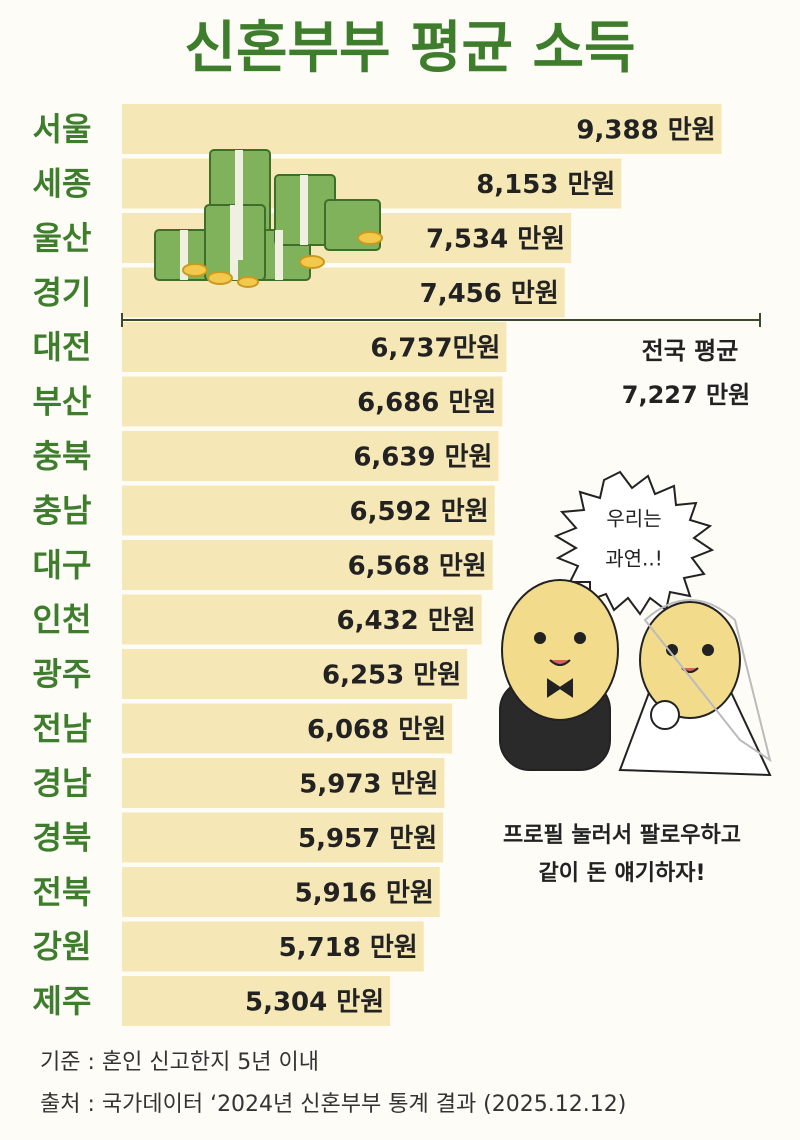  Describe the element at coordinates (62, 347) in the screenshot. I see `category-label: 대전` at that location.